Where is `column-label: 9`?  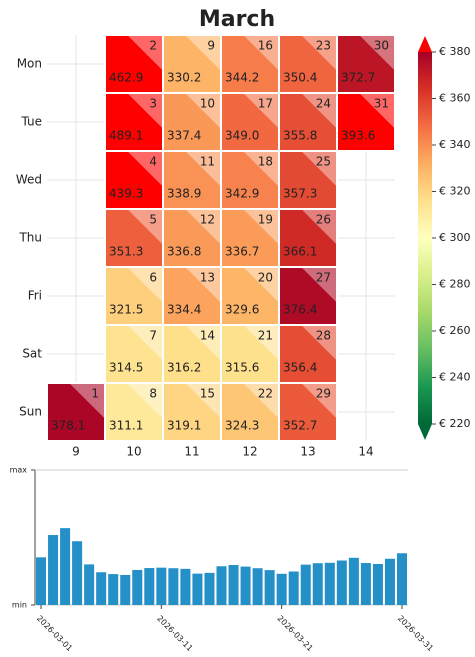 column-label: 9 is located at coordinates (76, 452).